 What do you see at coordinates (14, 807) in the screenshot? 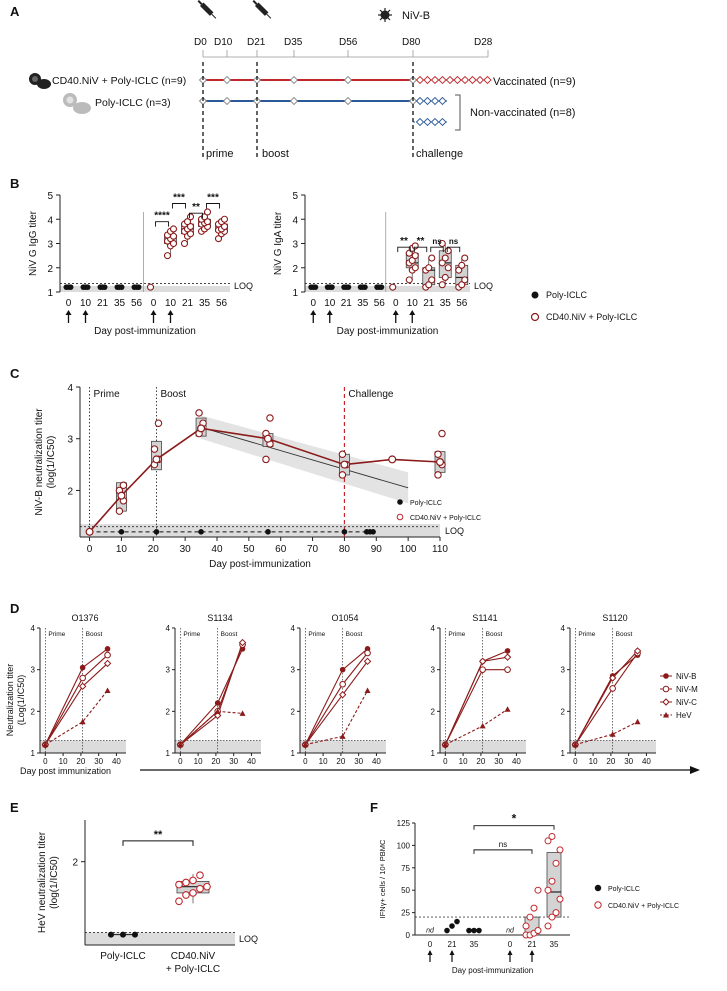
I see `panel-letter-e: E` at bounding box center [14, 807].